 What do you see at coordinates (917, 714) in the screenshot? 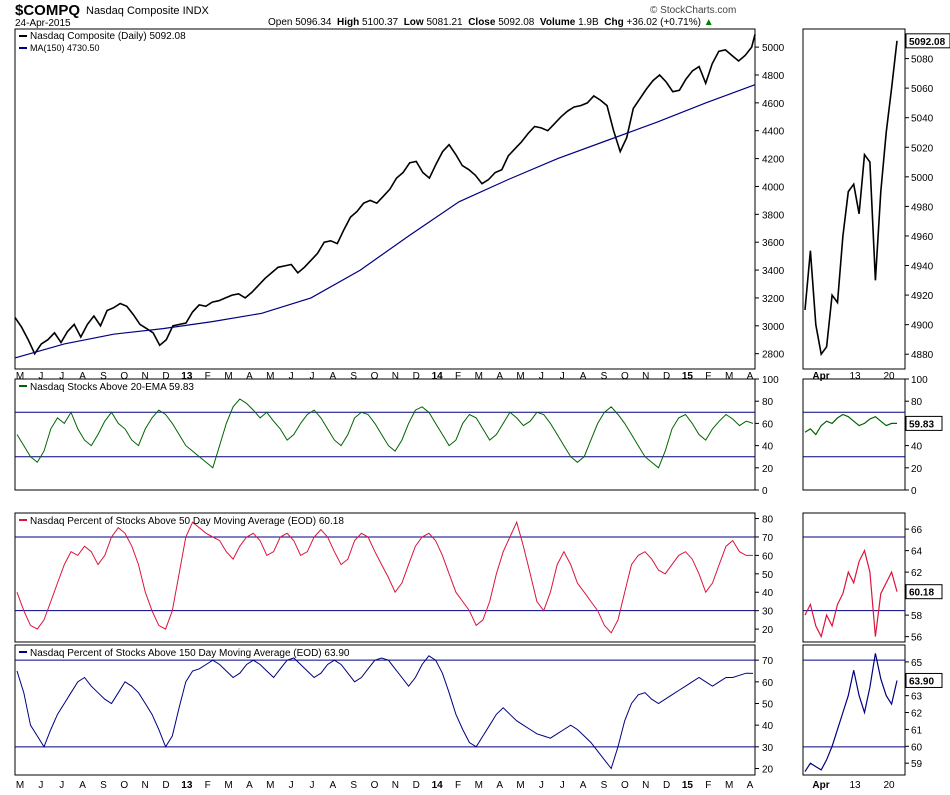
I see `ma150-zoom-y-tick-label: 62` at bounding box center [917, 714].